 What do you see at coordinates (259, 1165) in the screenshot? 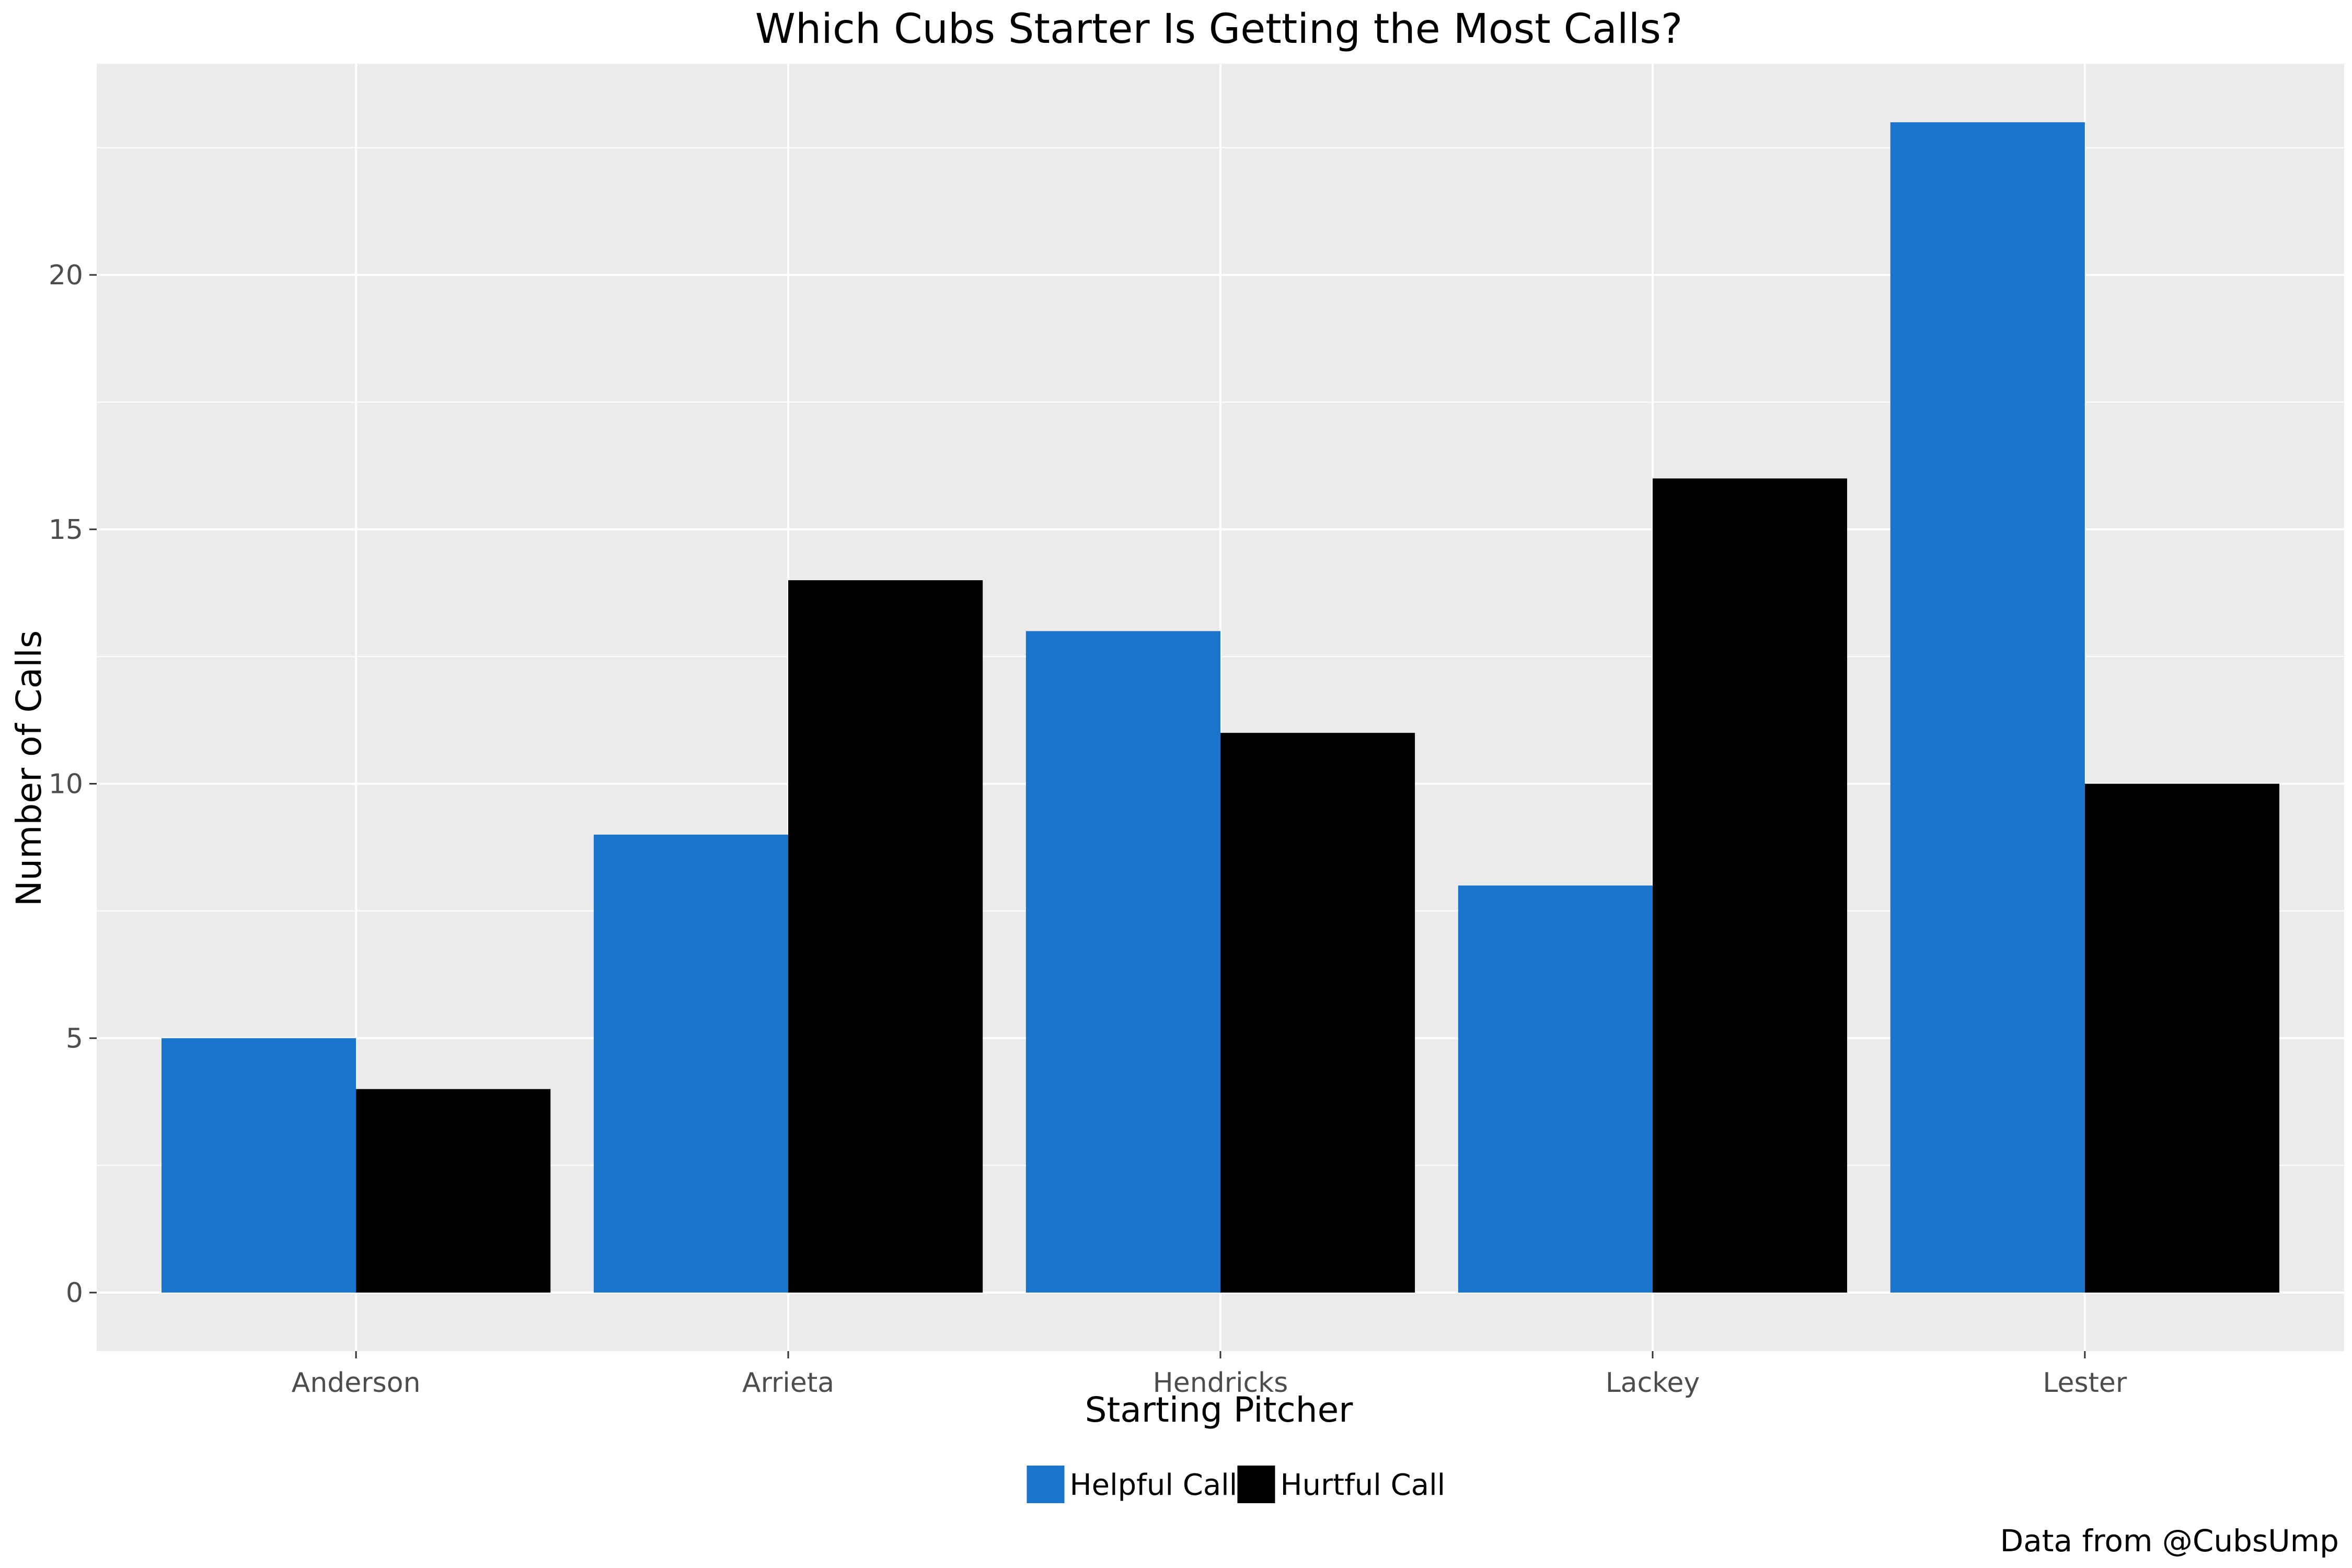
I see `bar-anderson-helpful-call` at bounding box center [259, 1165].